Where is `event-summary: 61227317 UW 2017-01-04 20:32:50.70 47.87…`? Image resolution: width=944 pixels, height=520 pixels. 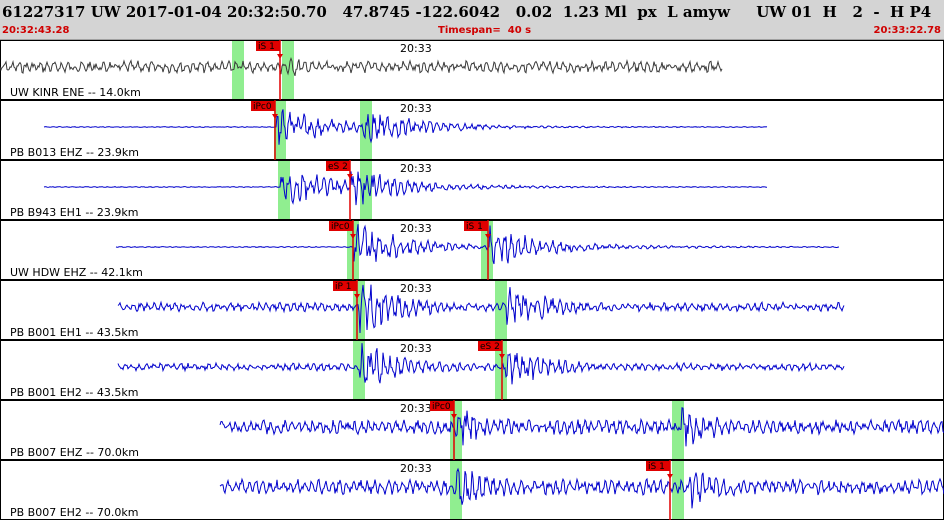 event-summary: 61227317 UW 2017-01-04 20:32:50.70 47.87… is located at coordinates (473, 12).